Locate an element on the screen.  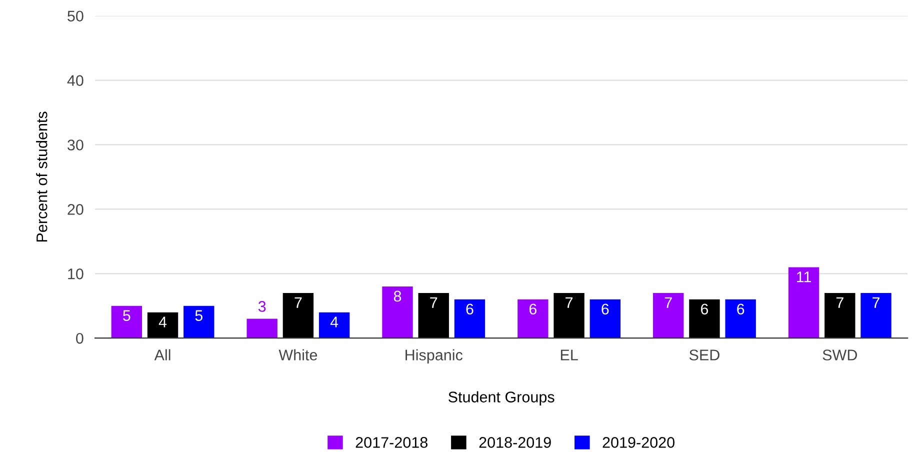
y-tick-label: 30 is located at coordinates (76, 145).